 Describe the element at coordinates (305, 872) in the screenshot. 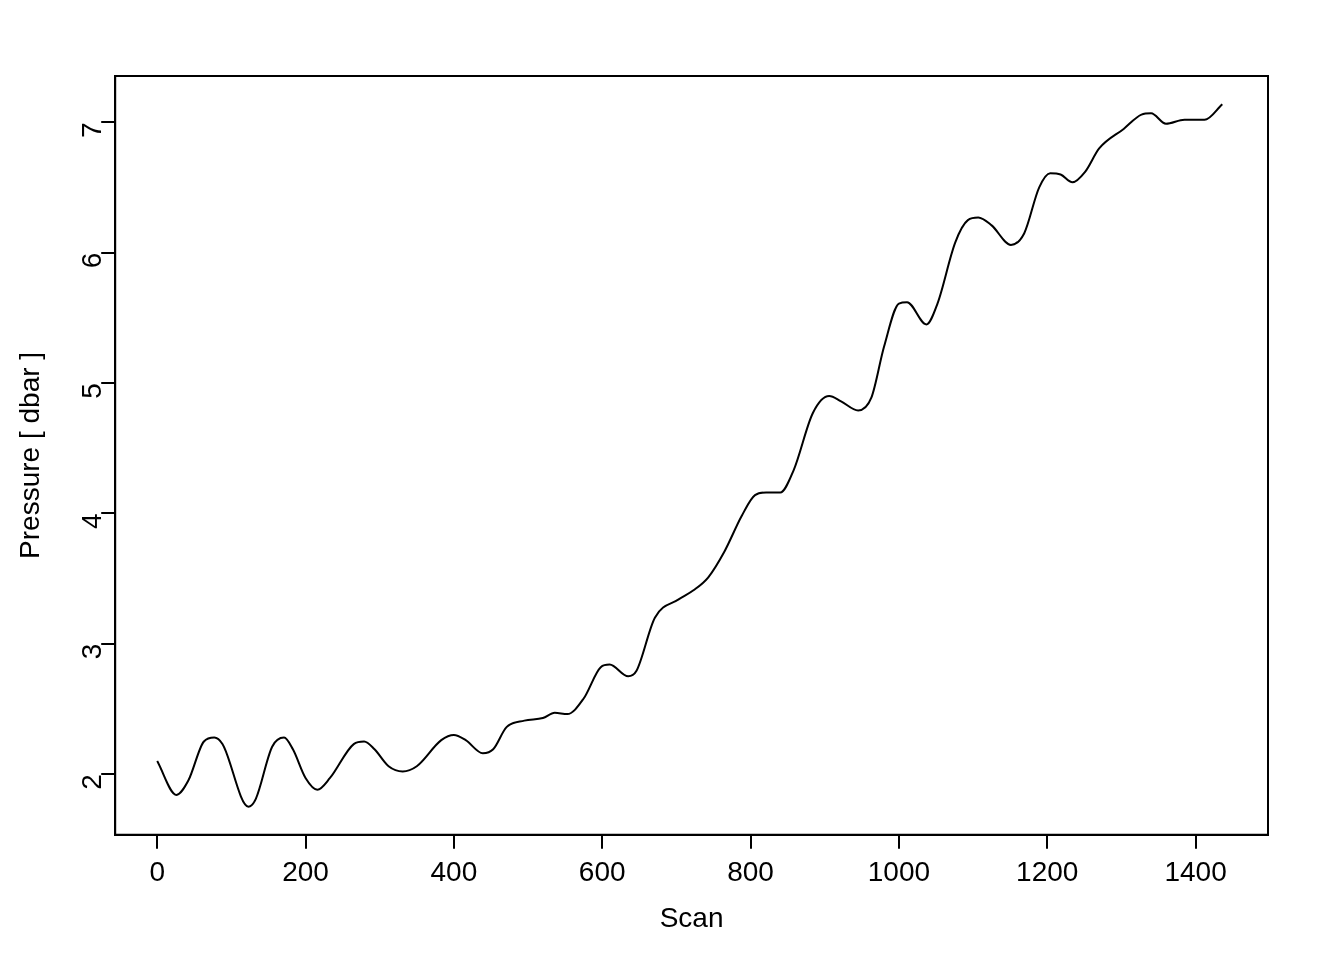

I see `x-tick-label: 200` at that location.